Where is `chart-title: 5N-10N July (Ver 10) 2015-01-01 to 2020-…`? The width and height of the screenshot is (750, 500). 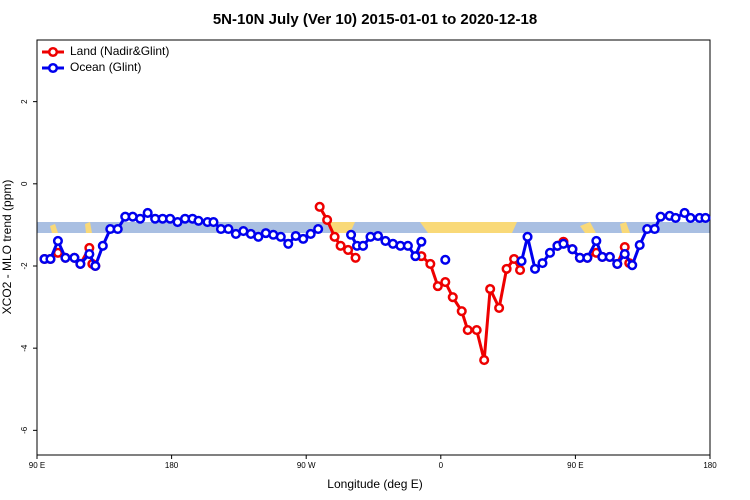
chart-title: 5N-10N July (Ver 10) 2015-01-01 to 2020-… is located at coordinates (375, 19).